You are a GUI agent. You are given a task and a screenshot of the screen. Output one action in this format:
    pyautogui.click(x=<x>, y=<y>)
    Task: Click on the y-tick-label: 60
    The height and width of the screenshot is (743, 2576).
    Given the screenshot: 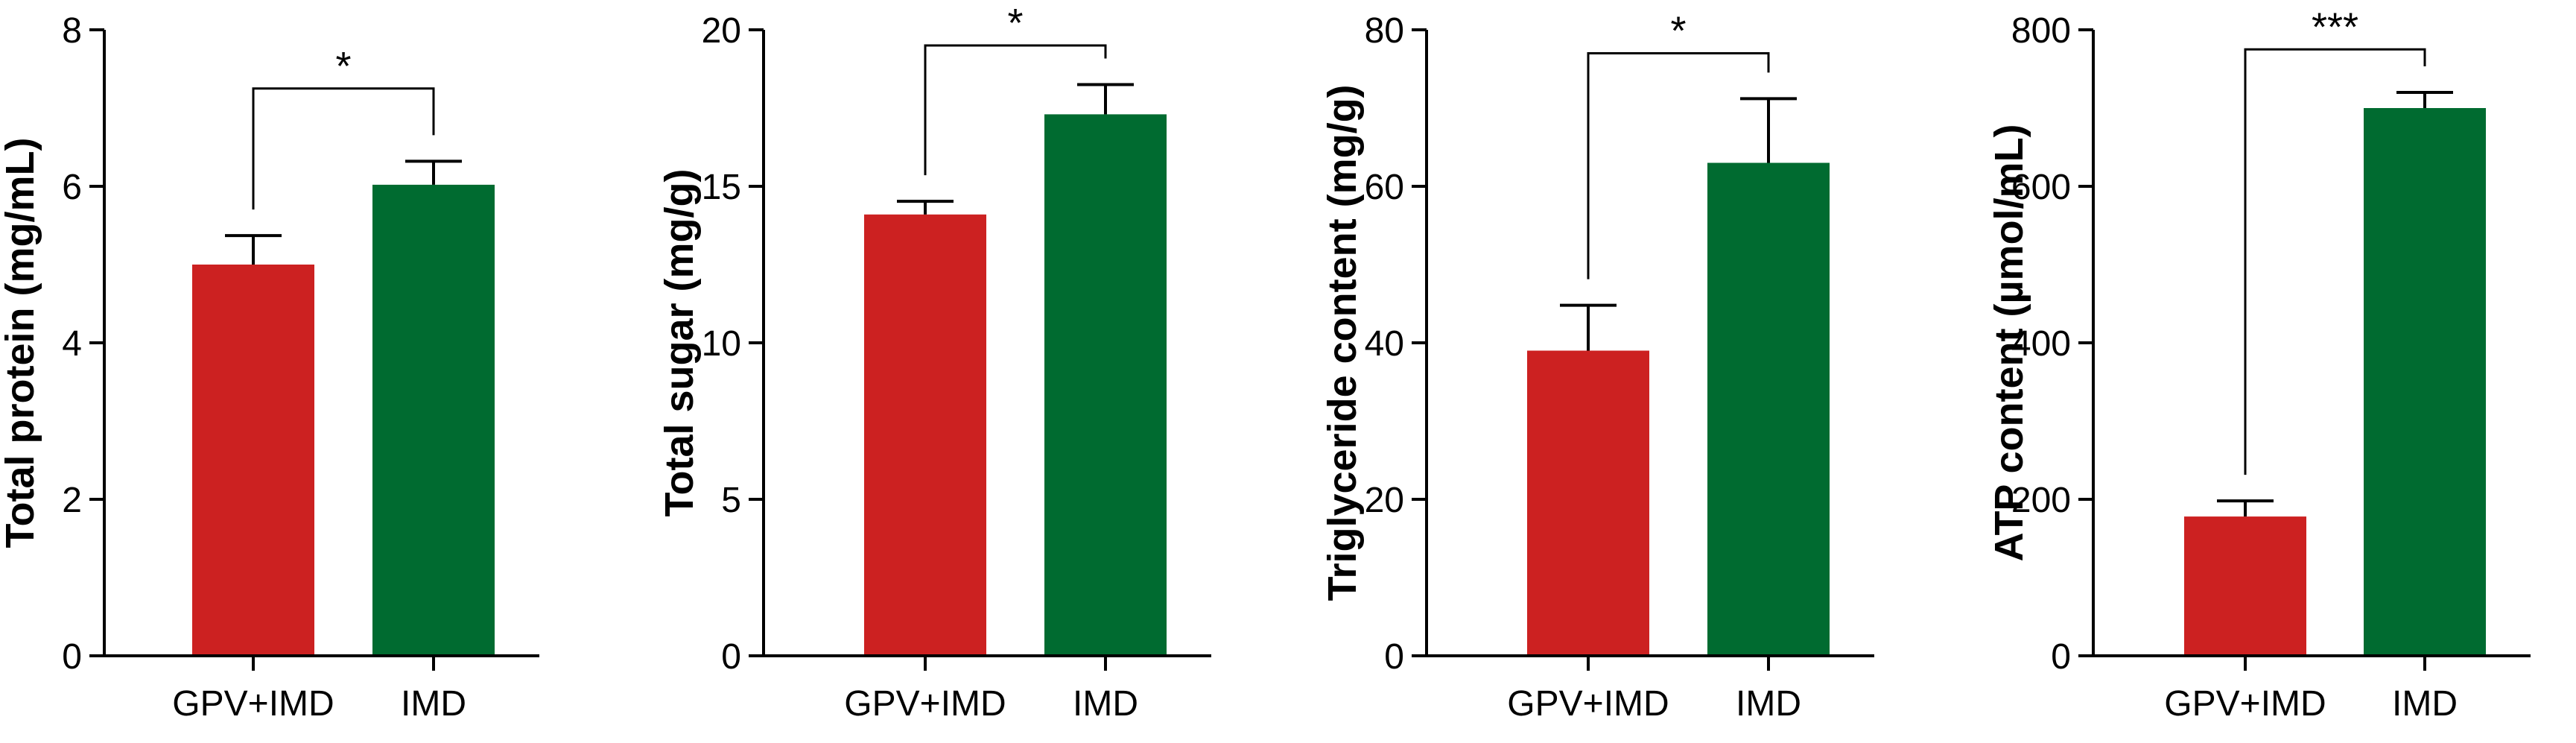 What is the action you would take?
    pyautogui.click(x=1384, y=187)
    